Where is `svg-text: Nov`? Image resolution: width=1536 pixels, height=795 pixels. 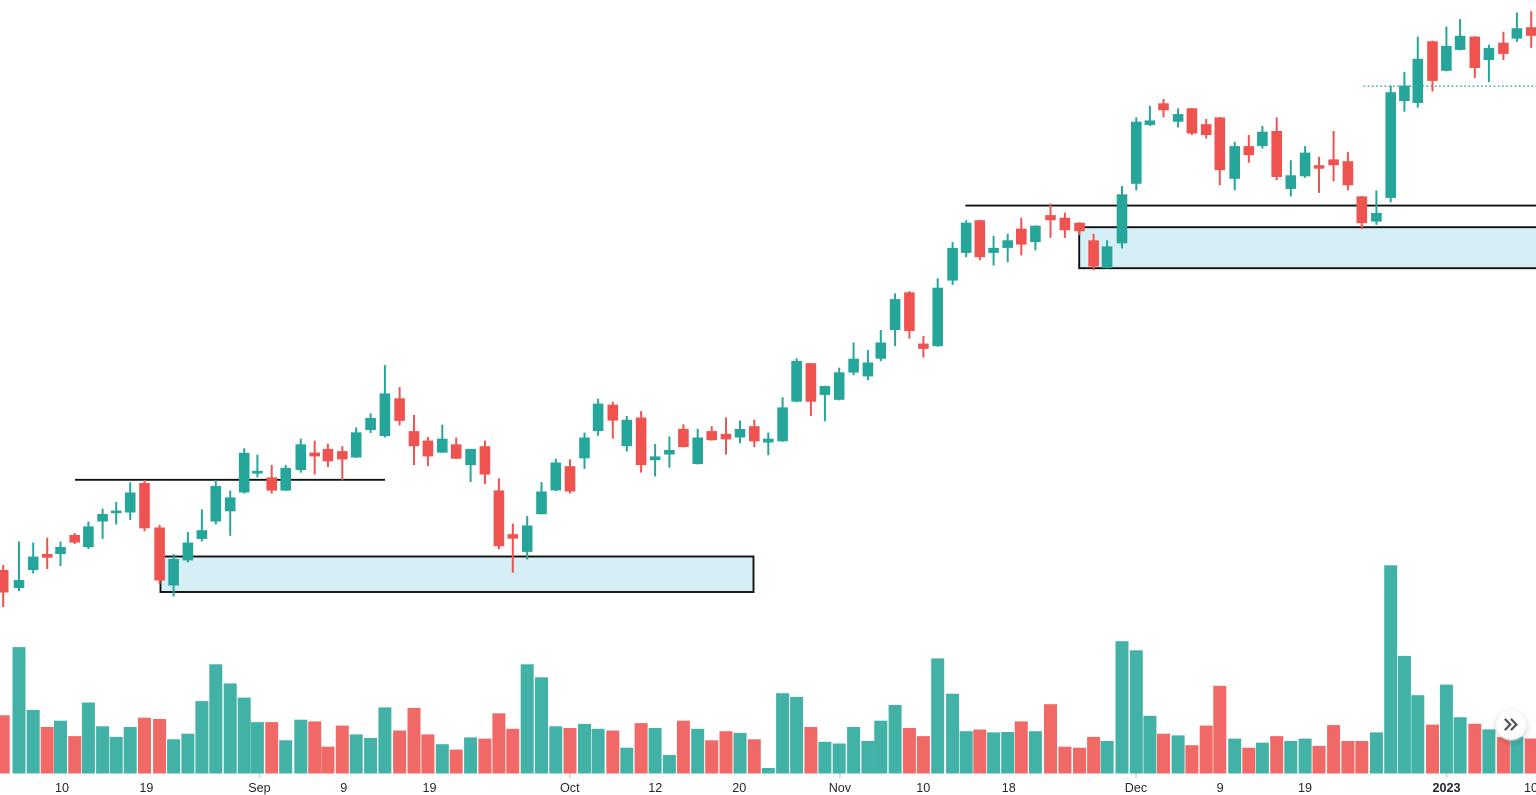 svg-text: Nov is located at coordinates (840, 788).